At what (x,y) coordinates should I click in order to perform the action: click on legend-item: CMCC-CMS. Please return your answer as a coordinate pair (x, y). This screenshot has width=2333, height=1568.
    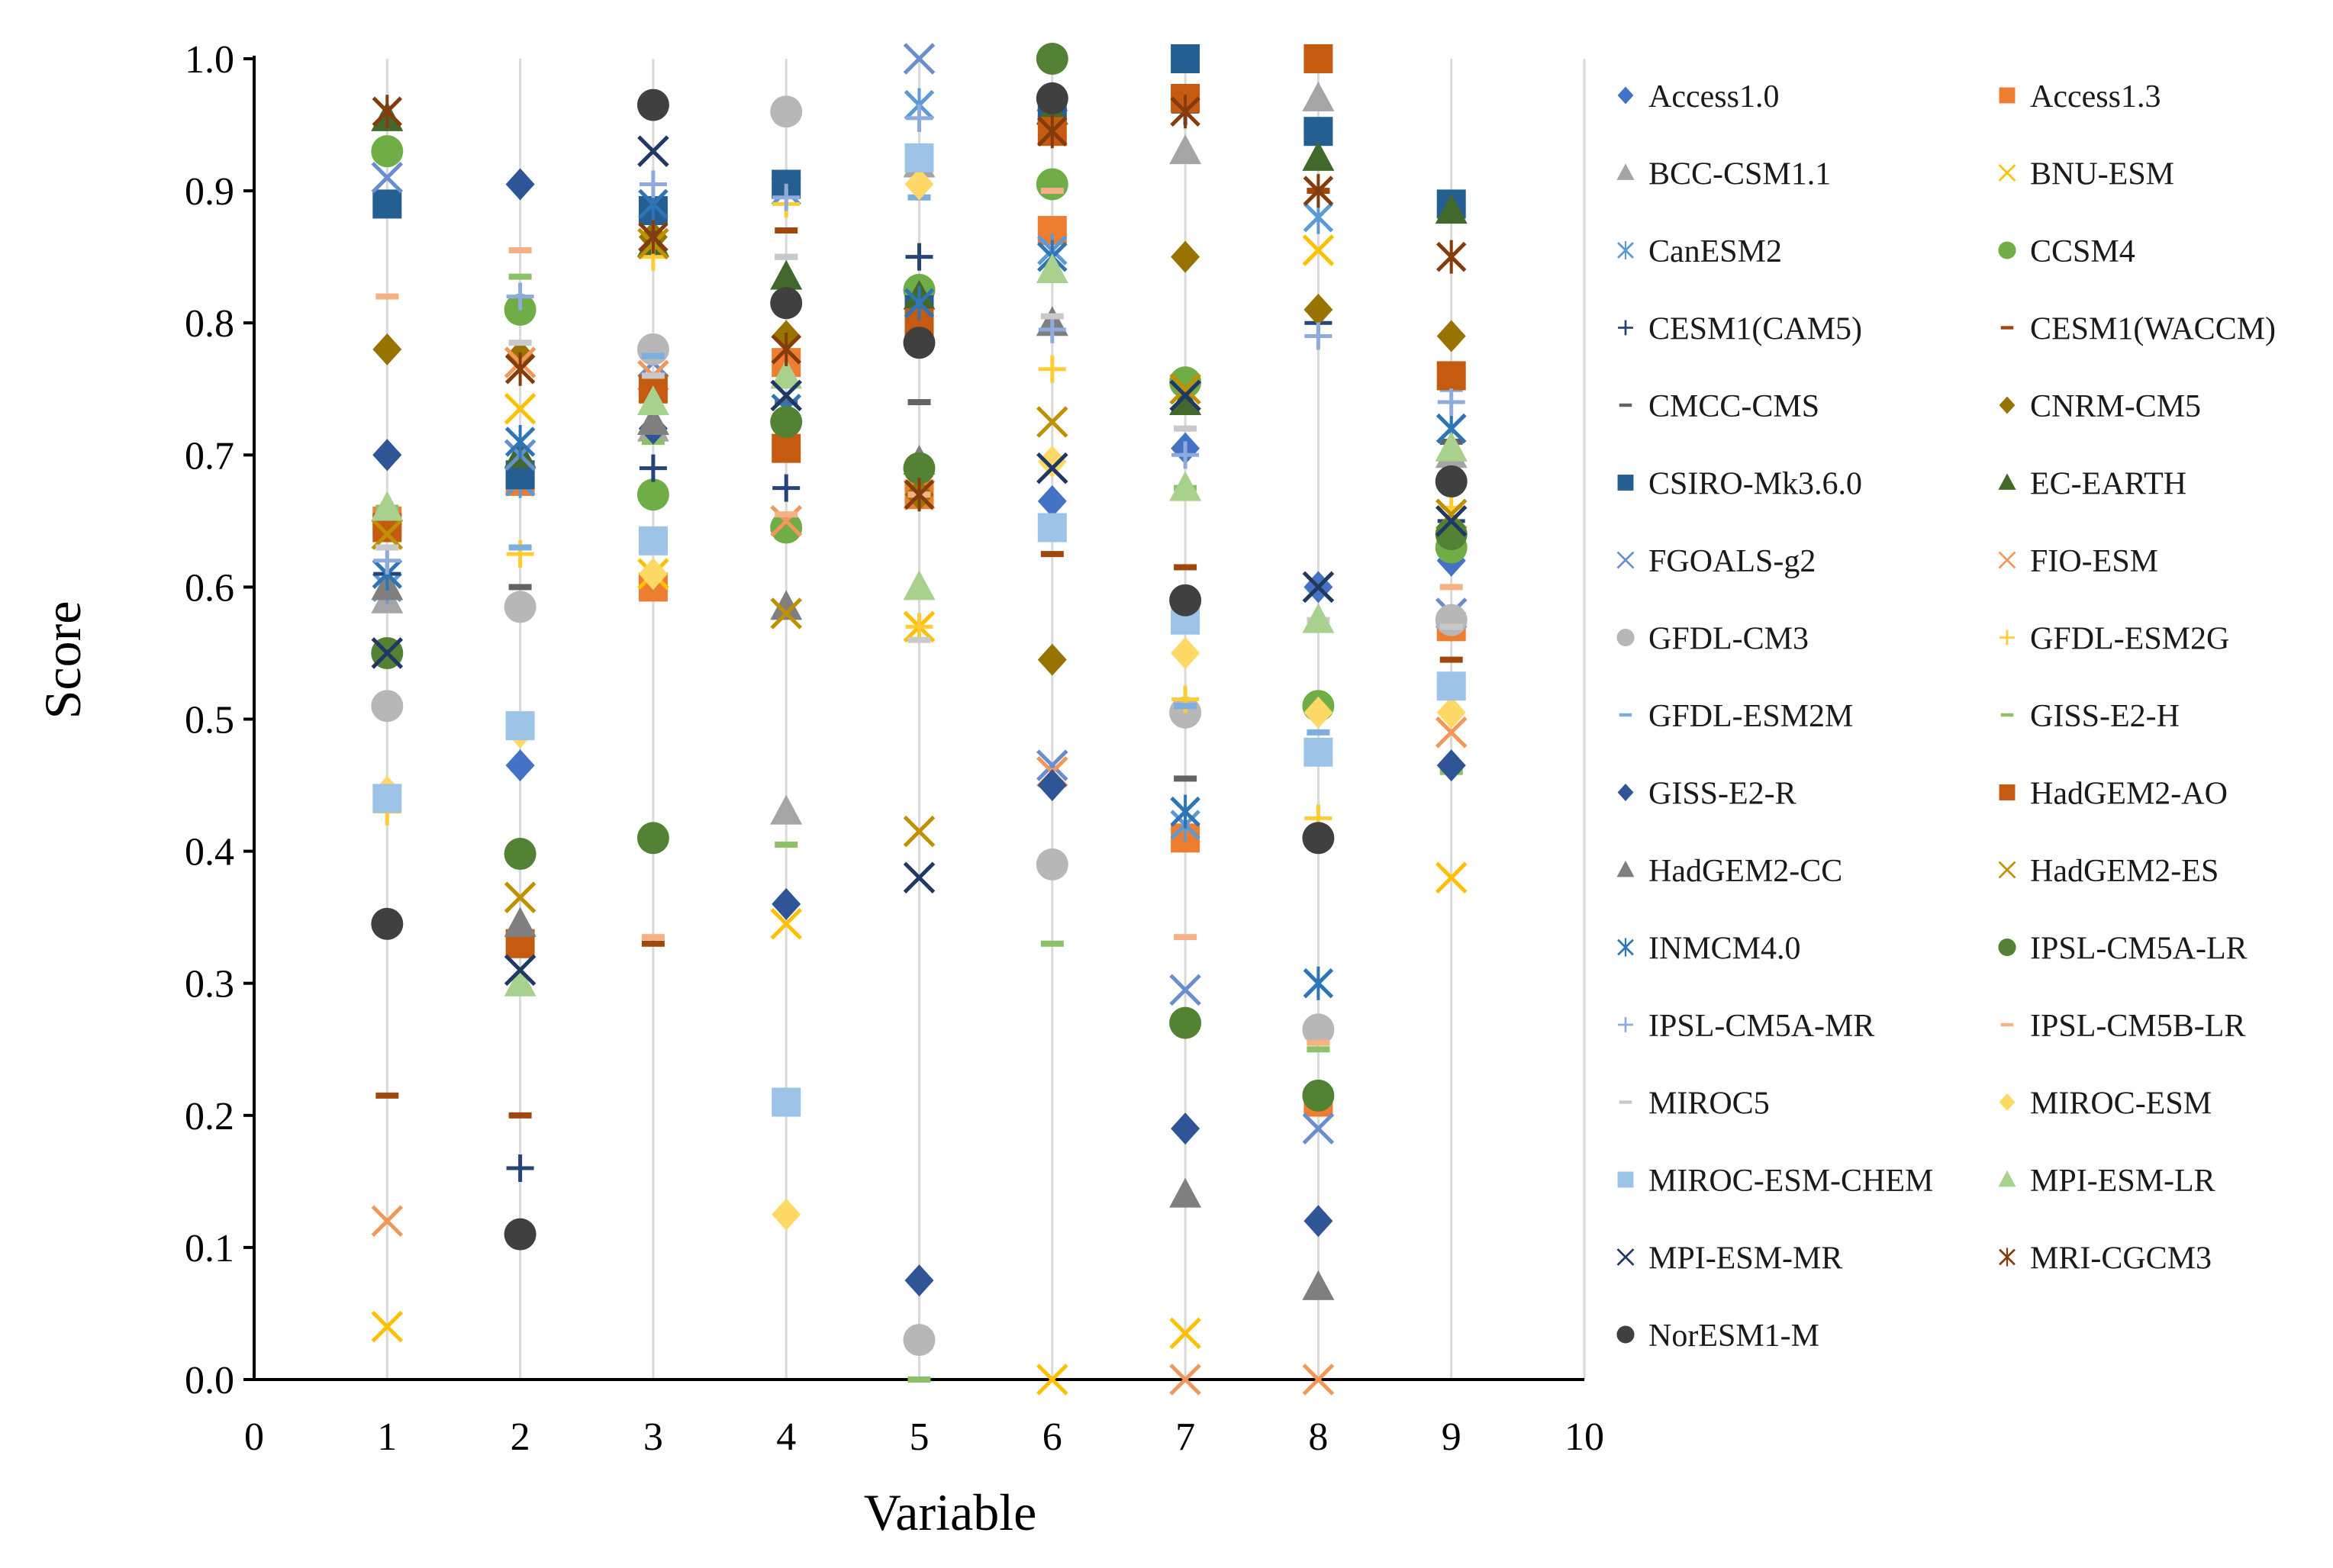
    Looking at the image, I should click on (1719, 406).